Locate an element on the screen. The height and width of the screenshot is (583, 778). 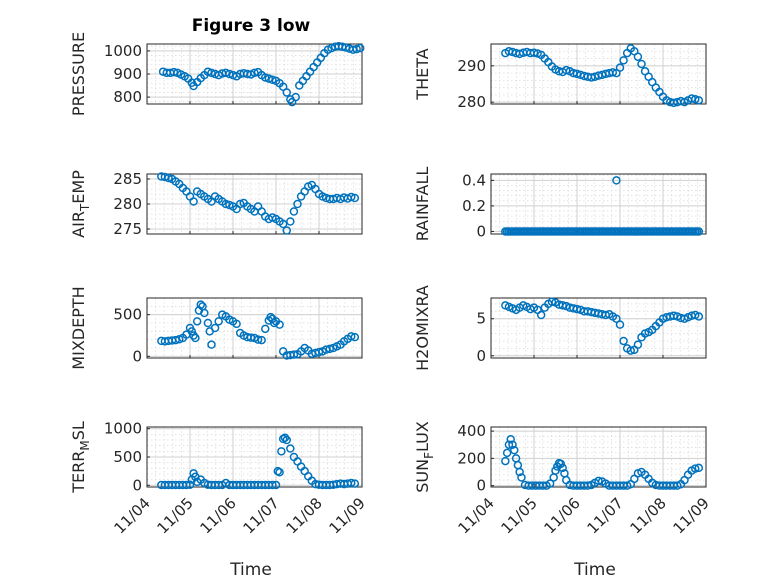
y-axis-label: SUNFLUX is located at coordinates (424, 457).